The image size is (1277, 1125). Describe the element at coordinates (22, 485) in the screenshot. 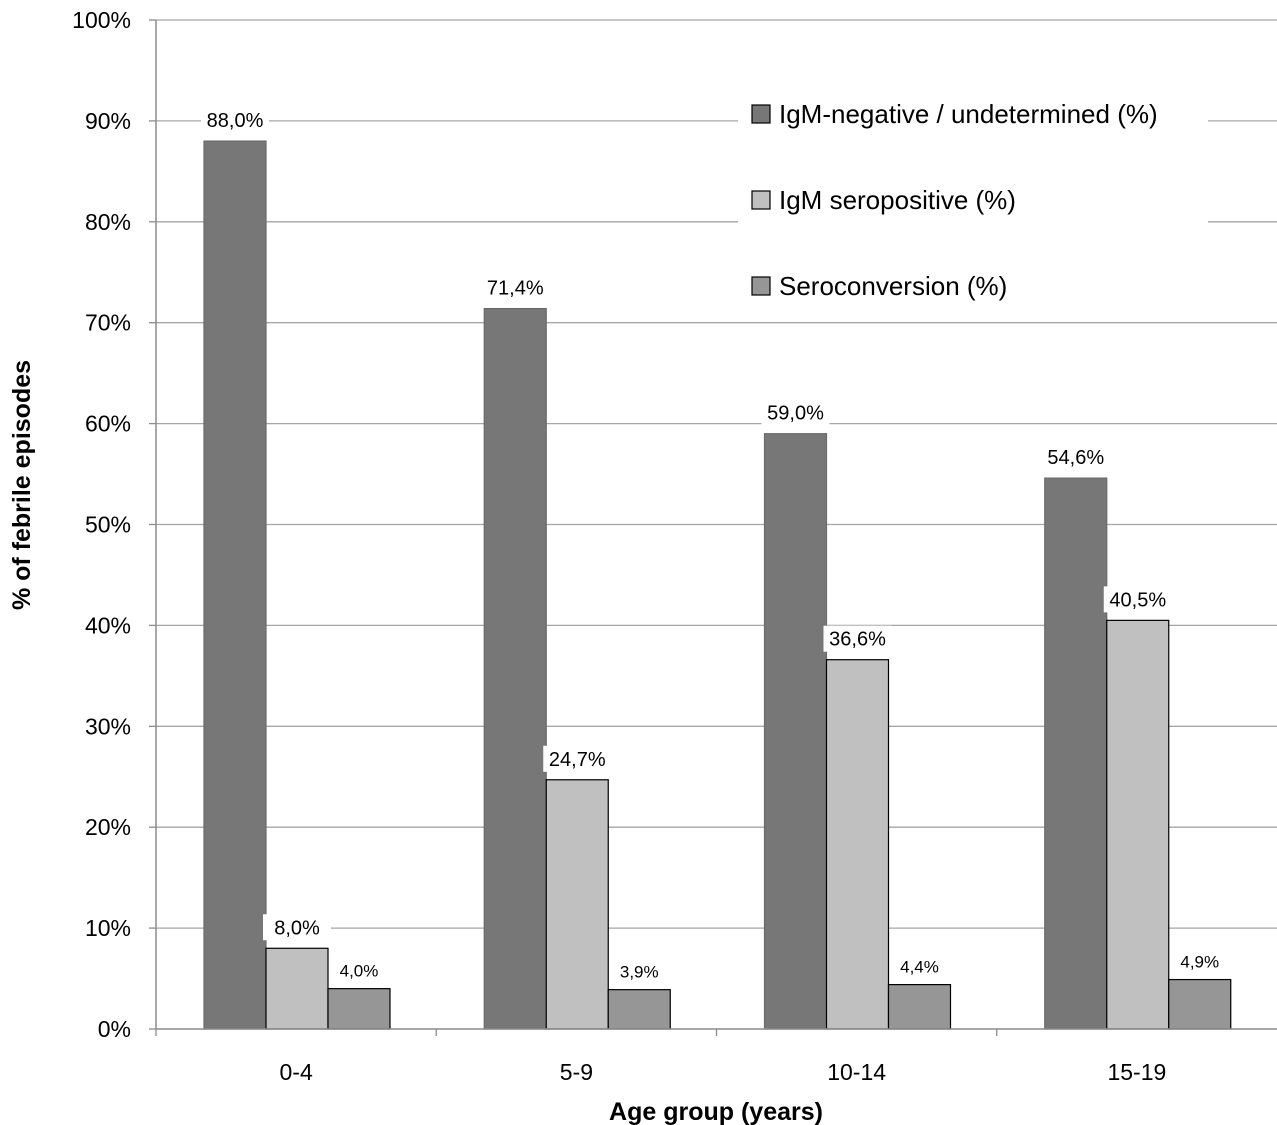

I see `y-axis-title: % of febrile episodes` at that location.